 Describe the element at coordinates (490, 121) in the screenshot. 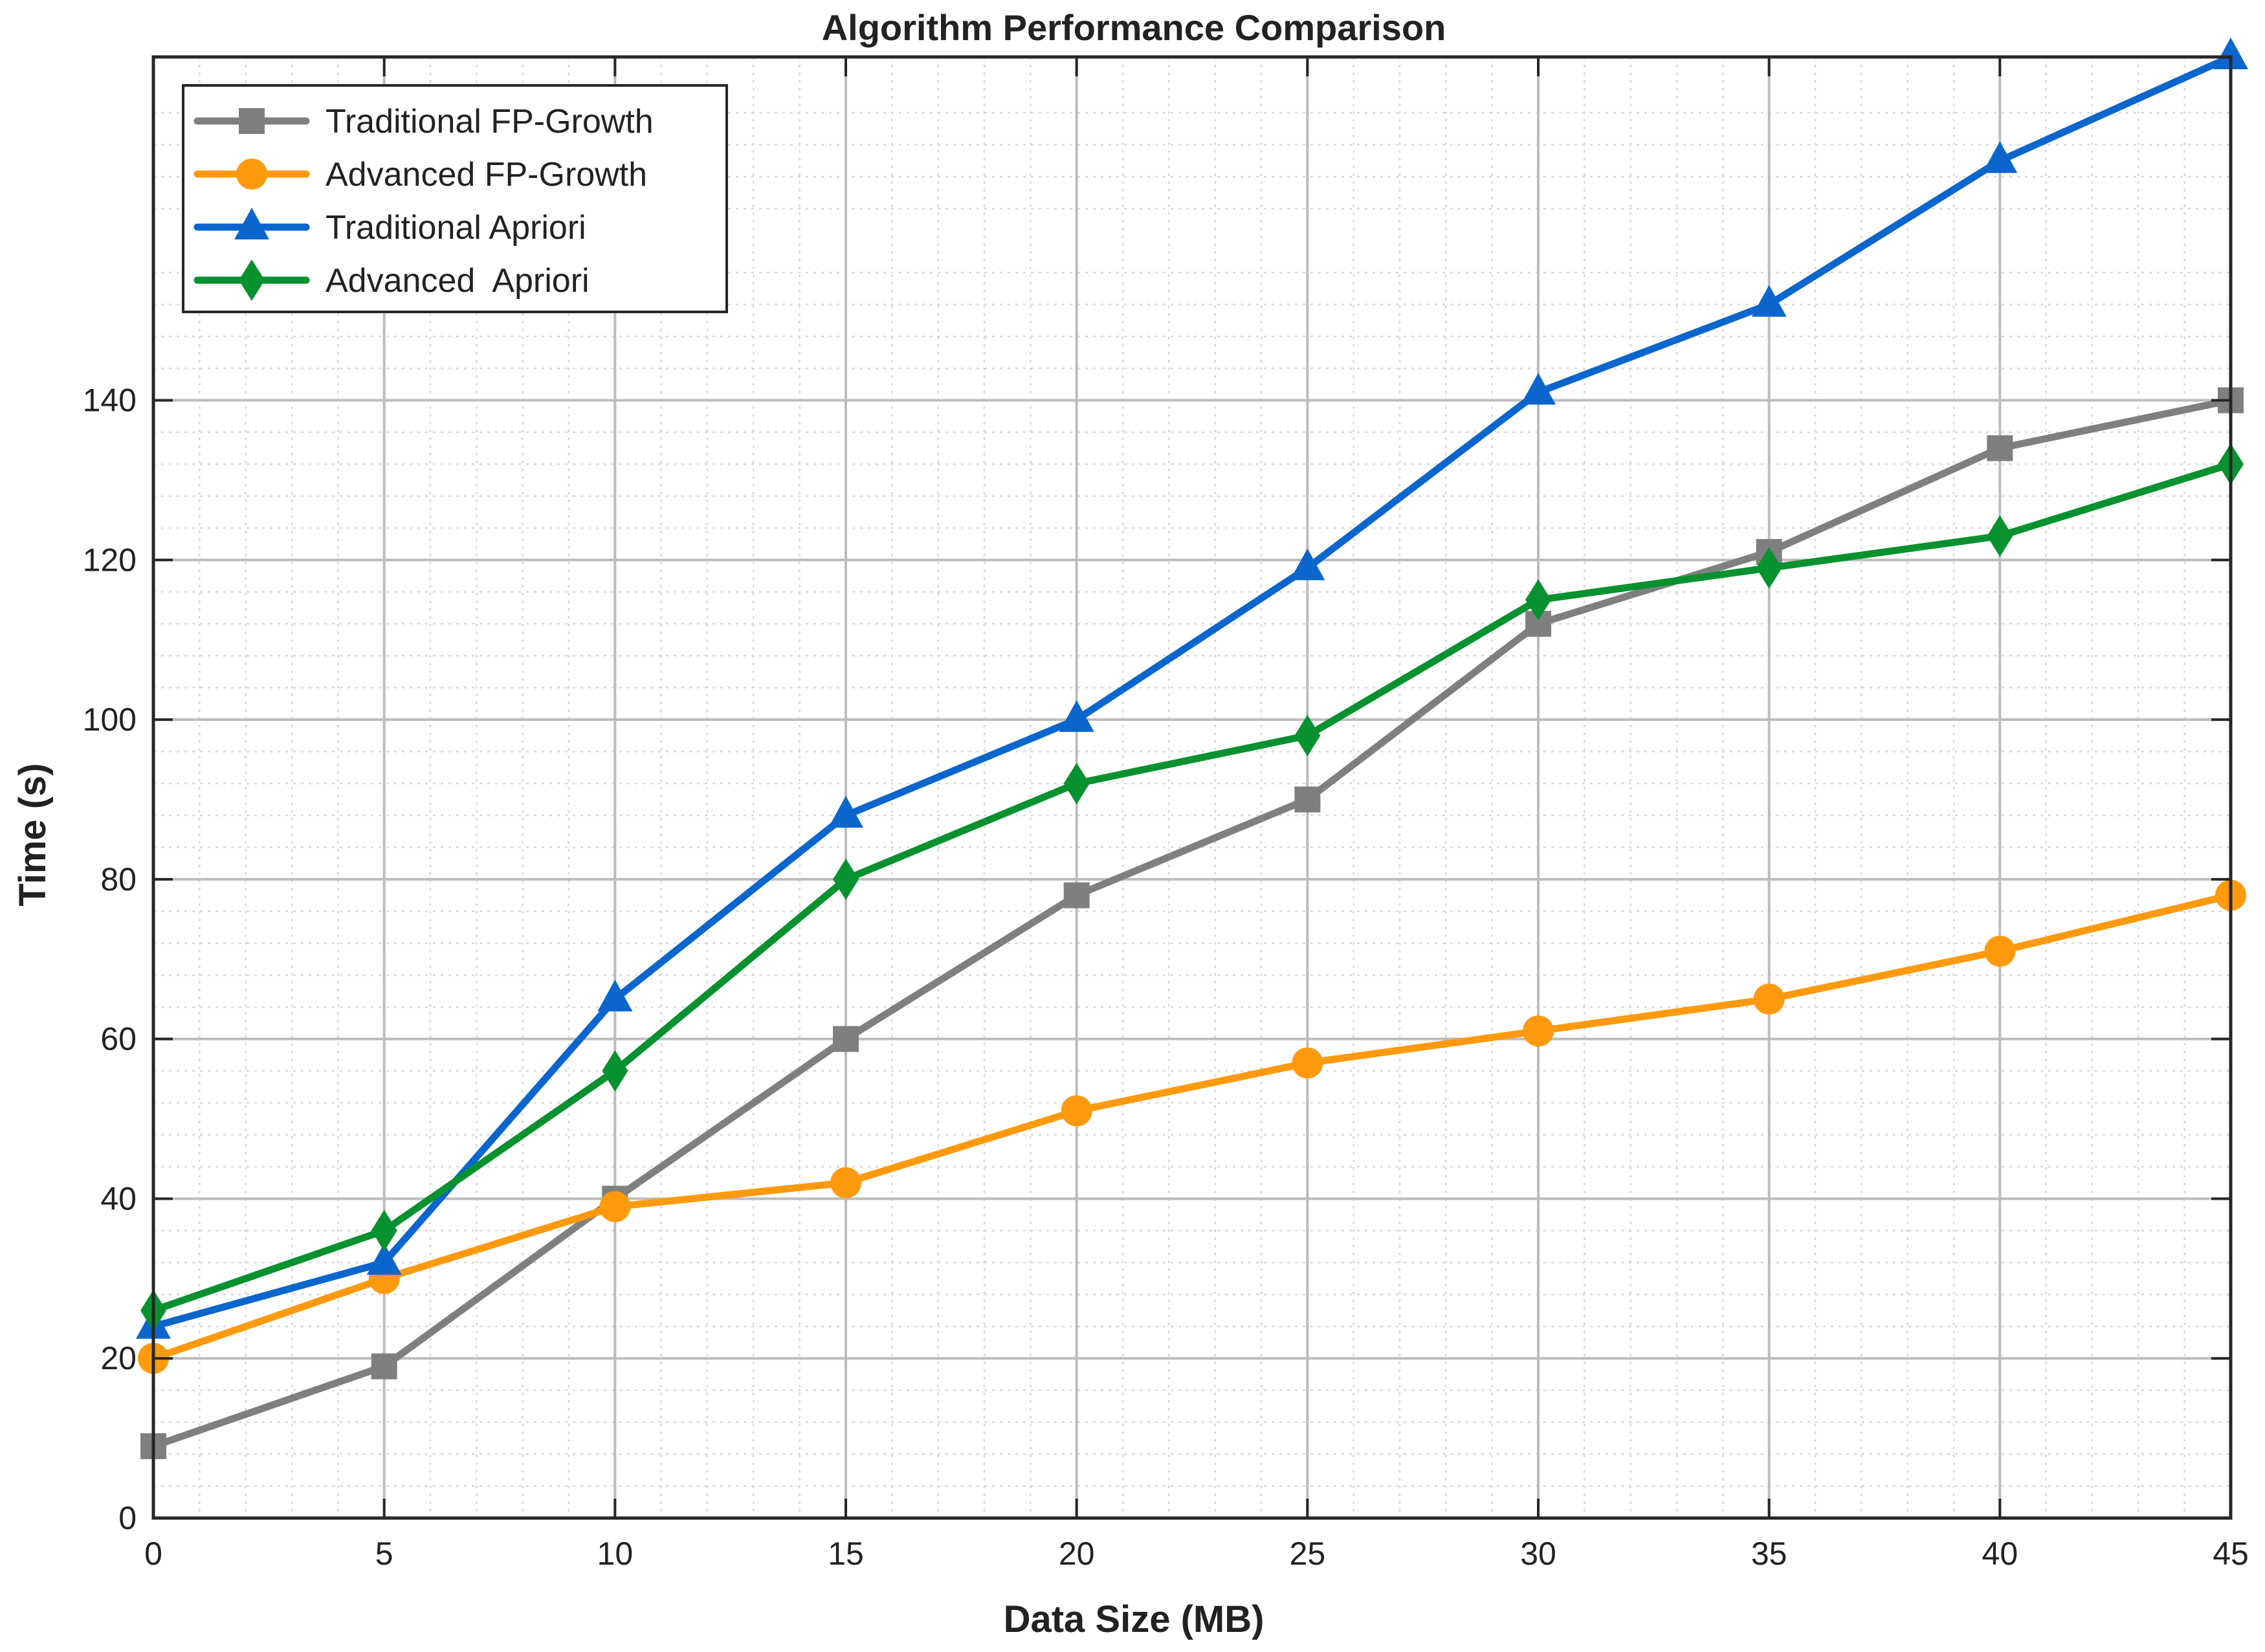

I see `legend-label: Traditional FP-Growth` at that location.